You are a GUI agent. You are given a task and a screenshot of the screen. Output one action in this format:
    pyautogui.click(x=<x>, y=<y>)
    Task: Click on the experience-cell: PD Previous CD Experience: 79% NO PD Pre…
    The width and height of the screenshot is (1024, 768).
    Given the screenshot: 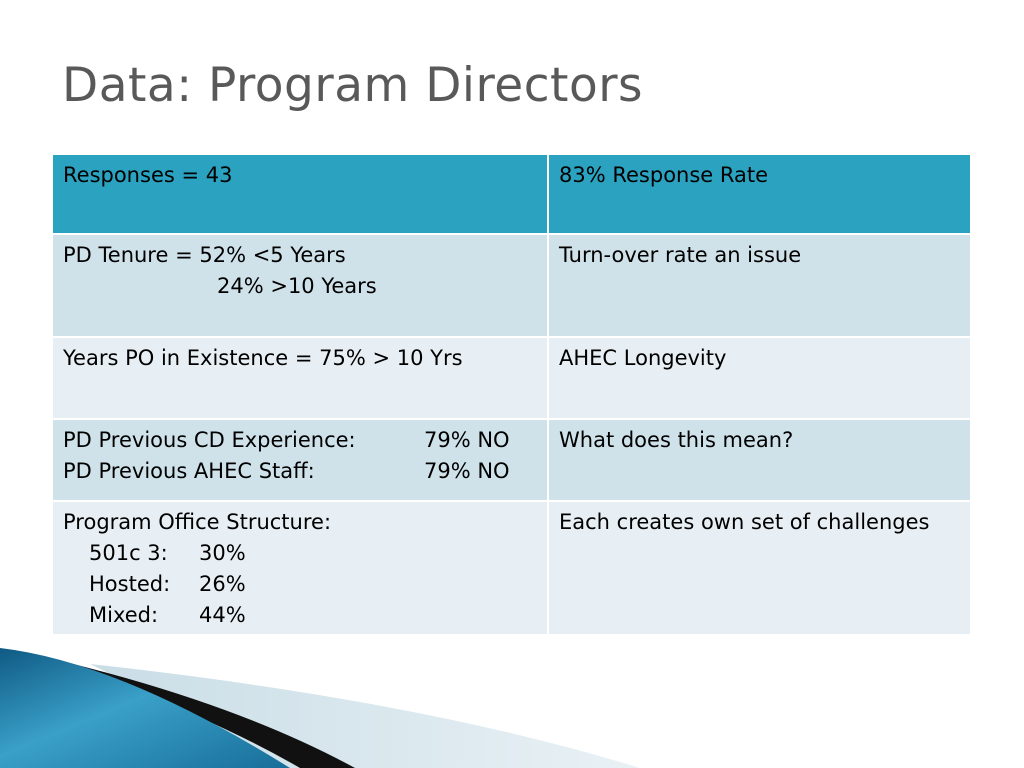 What is the action you would take?
    pyautogui.click(x=300, y=460)
    